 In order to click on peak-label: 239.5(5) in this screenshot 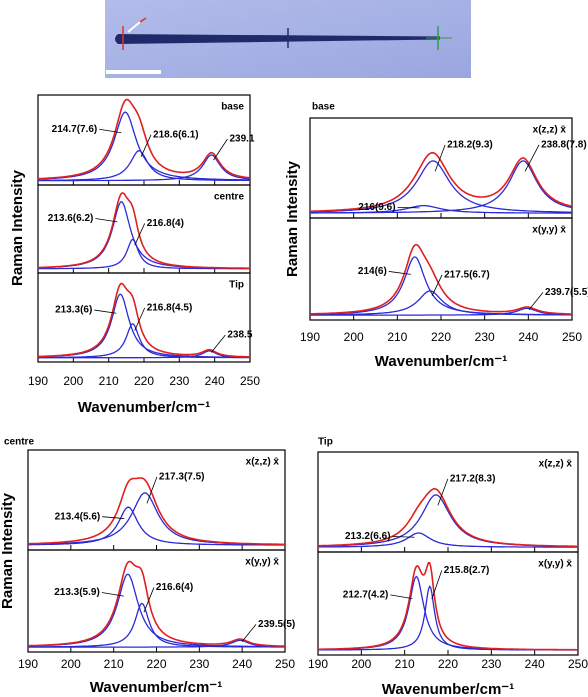, I will do `click(276, 624)`.